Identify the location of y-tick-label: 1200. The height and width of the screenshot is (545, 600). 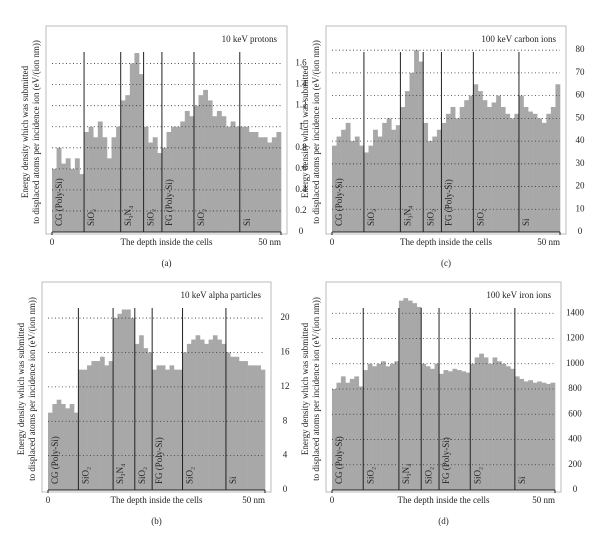
(575, 338).